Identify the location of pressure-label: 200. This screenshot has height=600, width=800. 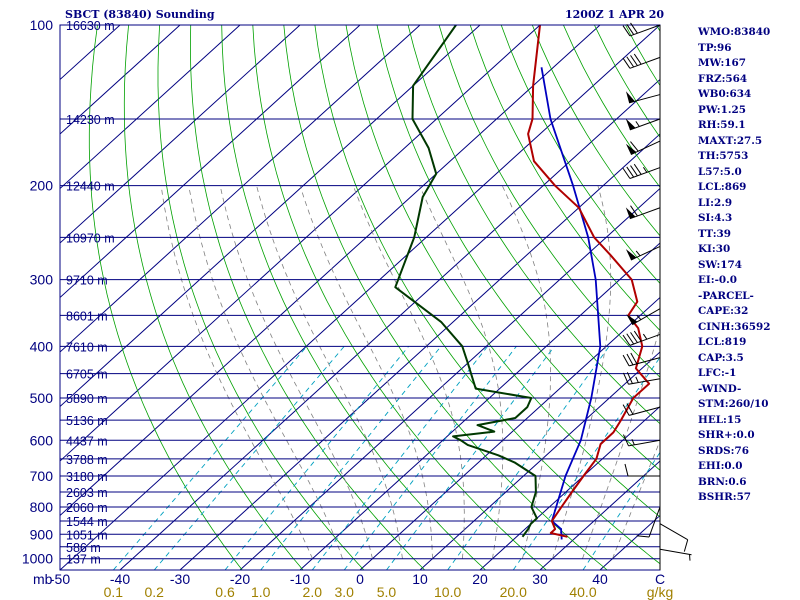
(42, 186).